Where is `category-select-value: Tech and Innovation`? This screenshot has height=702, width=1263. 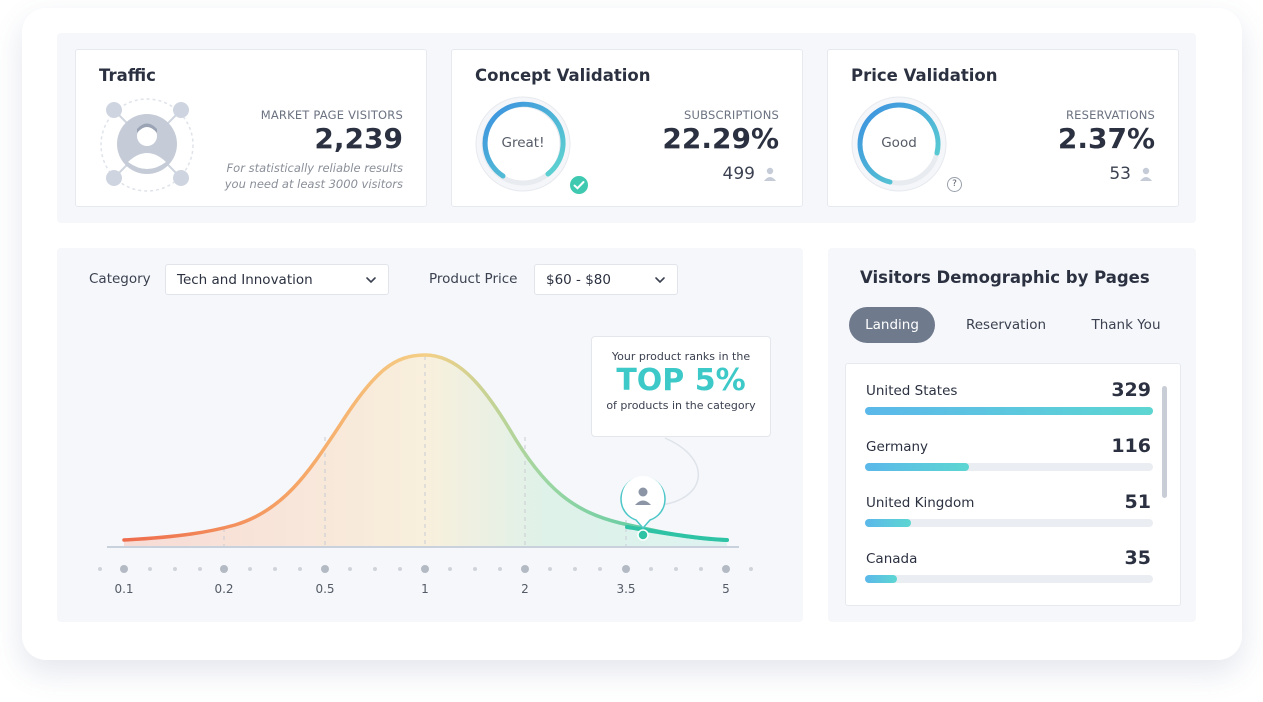
category-select-value: Tech and Innovation is located at coordinates (245, 280).